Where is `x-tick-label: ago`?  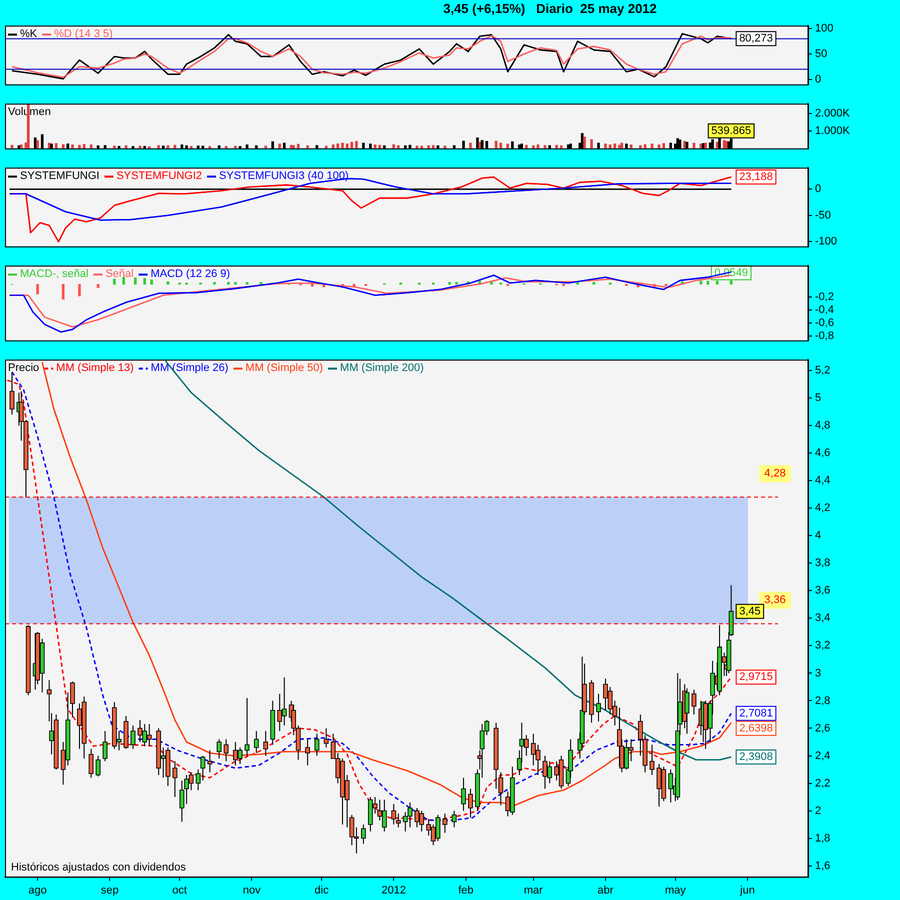
x-tick-label: ago is located at coordinates (37, 890).